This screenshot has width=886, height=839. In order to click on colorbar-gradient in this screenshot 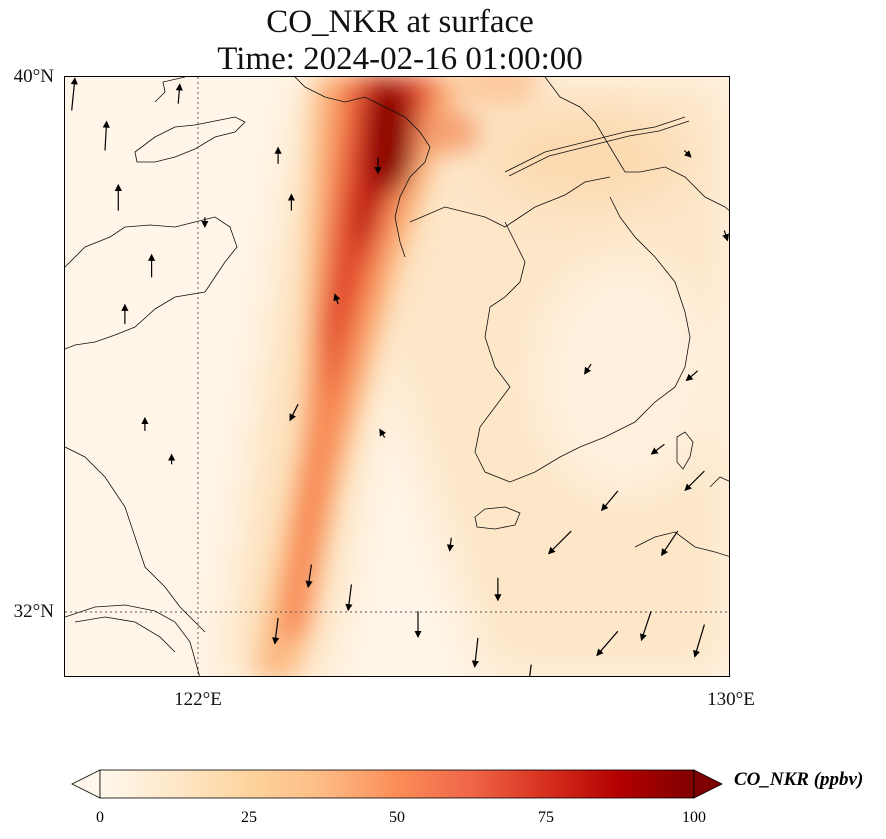, I will do `click(397, 784)`.